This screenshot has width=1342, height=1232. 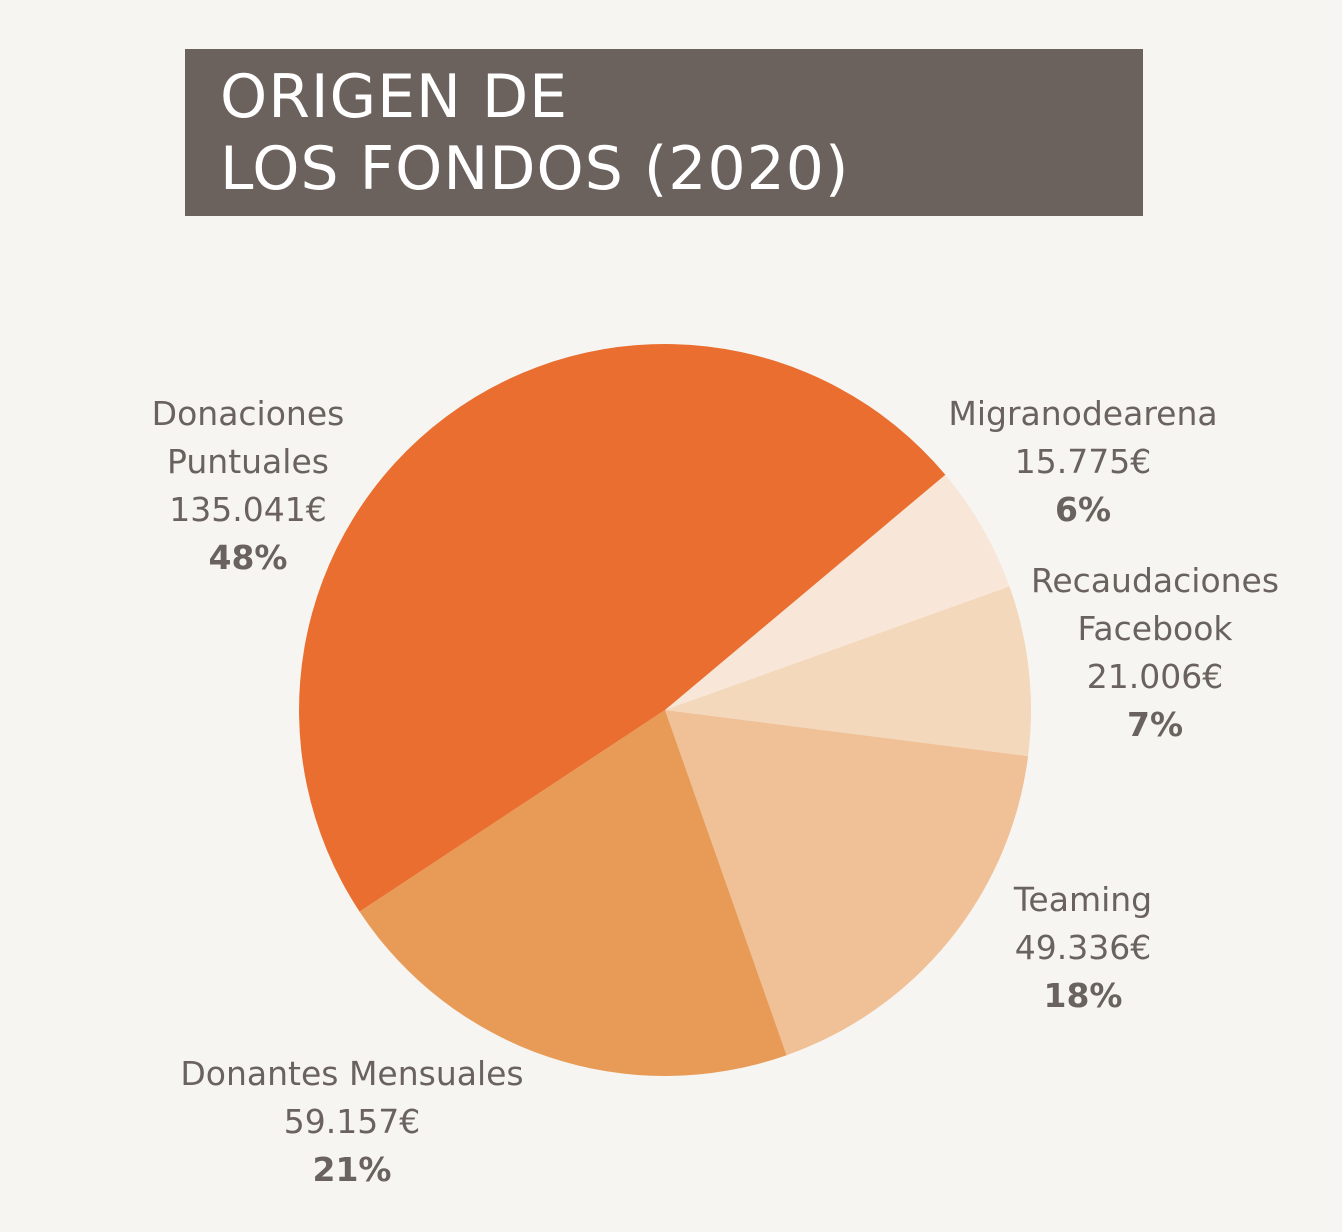 What do you see at coordinates (535, 169) in the screenshot?
I see `chart-title-line-2: LOS FONDOS (2020)` at bounding box center [535, 169].